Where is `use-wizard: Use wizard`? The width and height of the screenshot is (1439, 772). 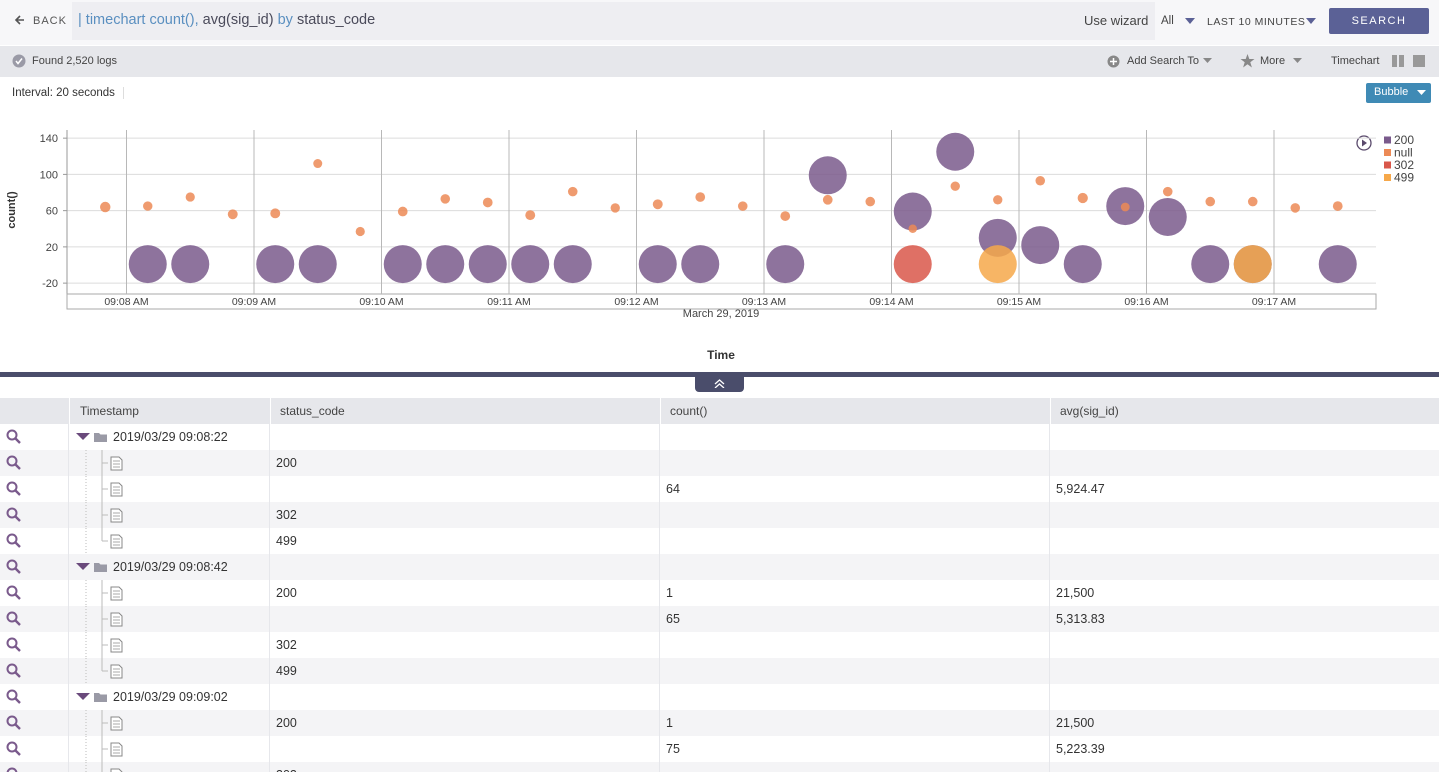
use-wizard: Use wizard is located at coordinates (1116, 20).